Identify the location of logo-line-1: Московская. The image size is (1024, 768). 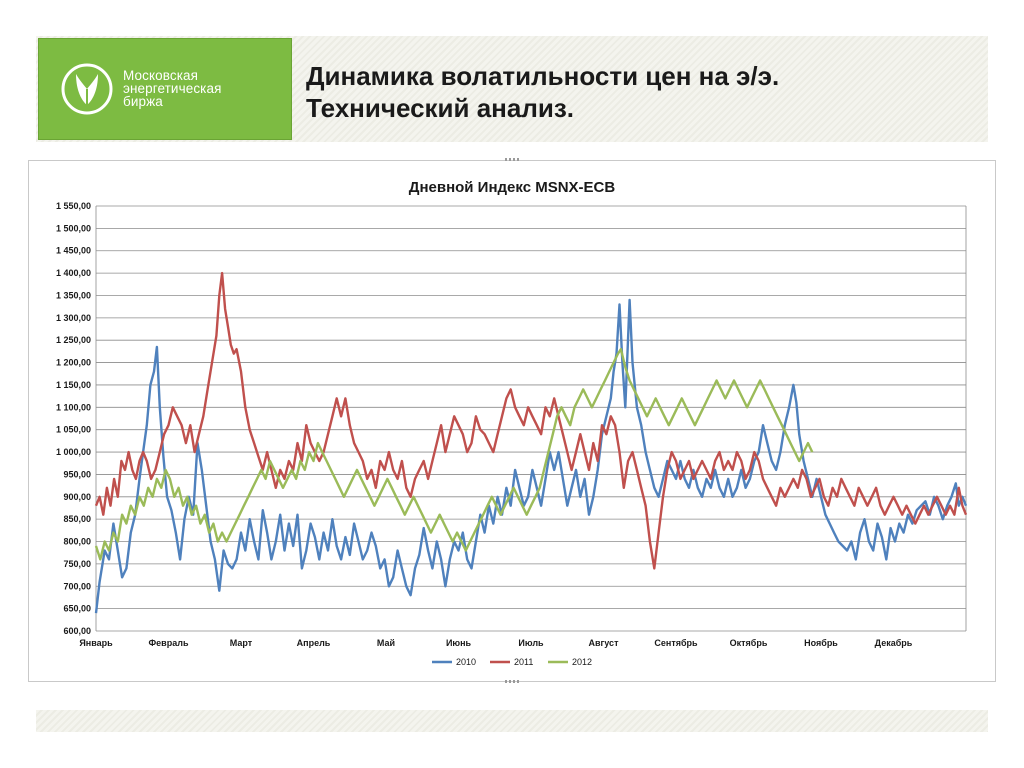
(161, 75).